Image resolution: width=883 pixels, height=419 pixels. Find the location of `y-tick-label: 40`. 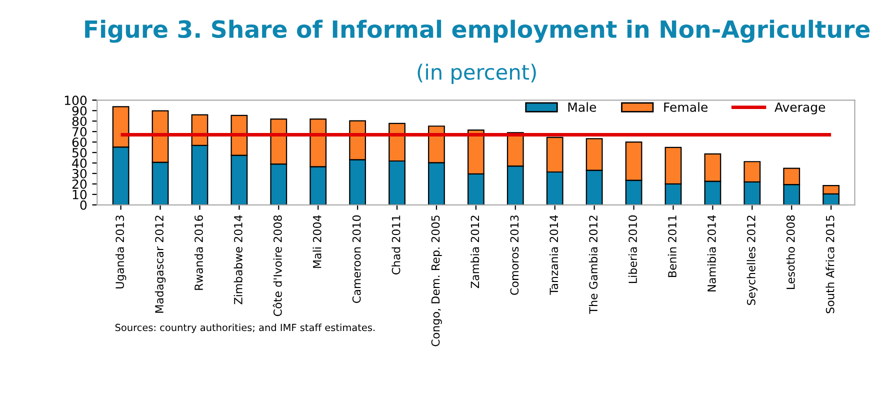

y-tick-label: 40 is located at coordinates (79, 163).